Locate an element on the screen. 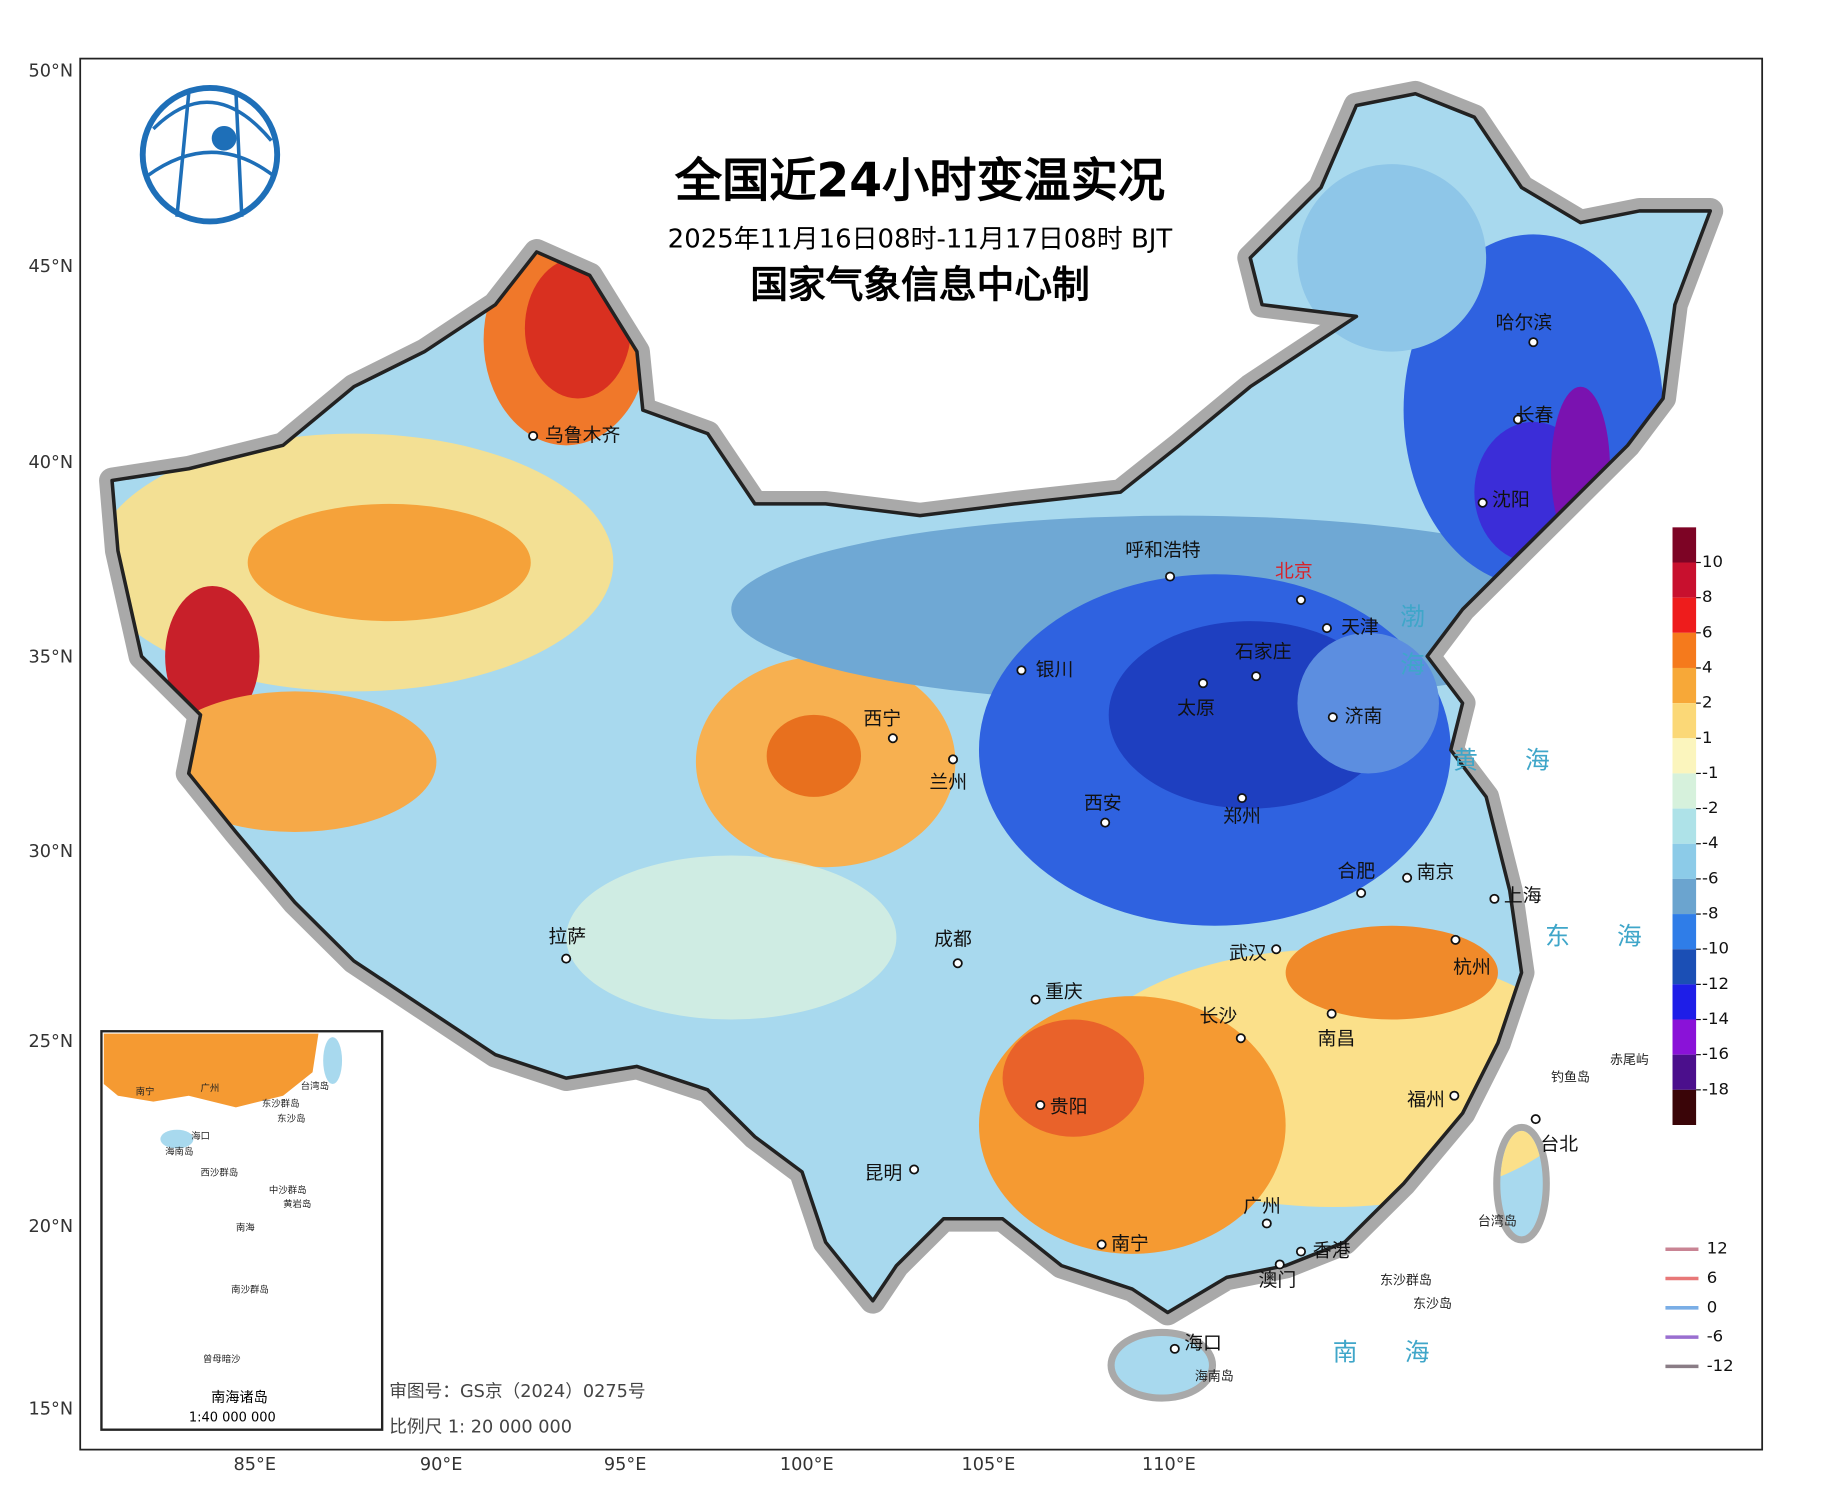 The height and width of the screenshot is (1504, 1840). map-scale: 比例尺 1: 20 000 000 is located at coordinates (480, 1426).